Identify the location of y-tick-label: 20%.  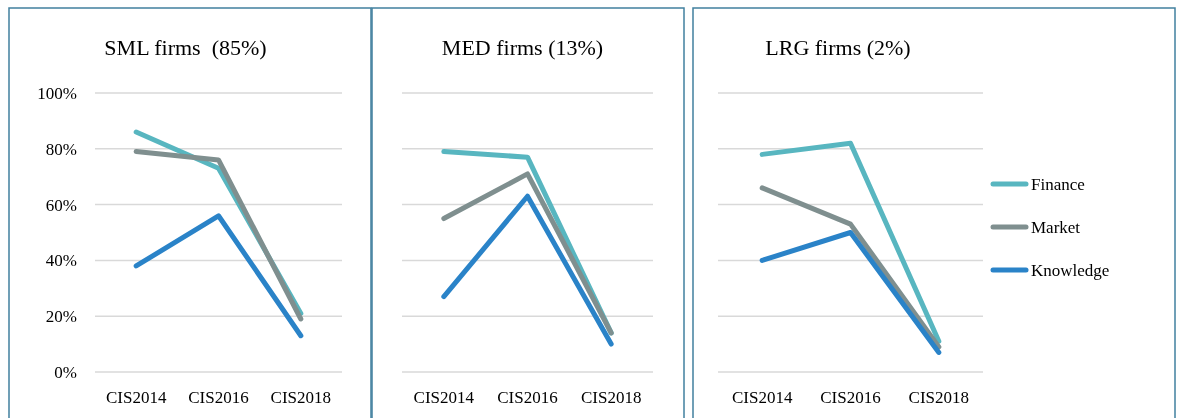
(61, 317).